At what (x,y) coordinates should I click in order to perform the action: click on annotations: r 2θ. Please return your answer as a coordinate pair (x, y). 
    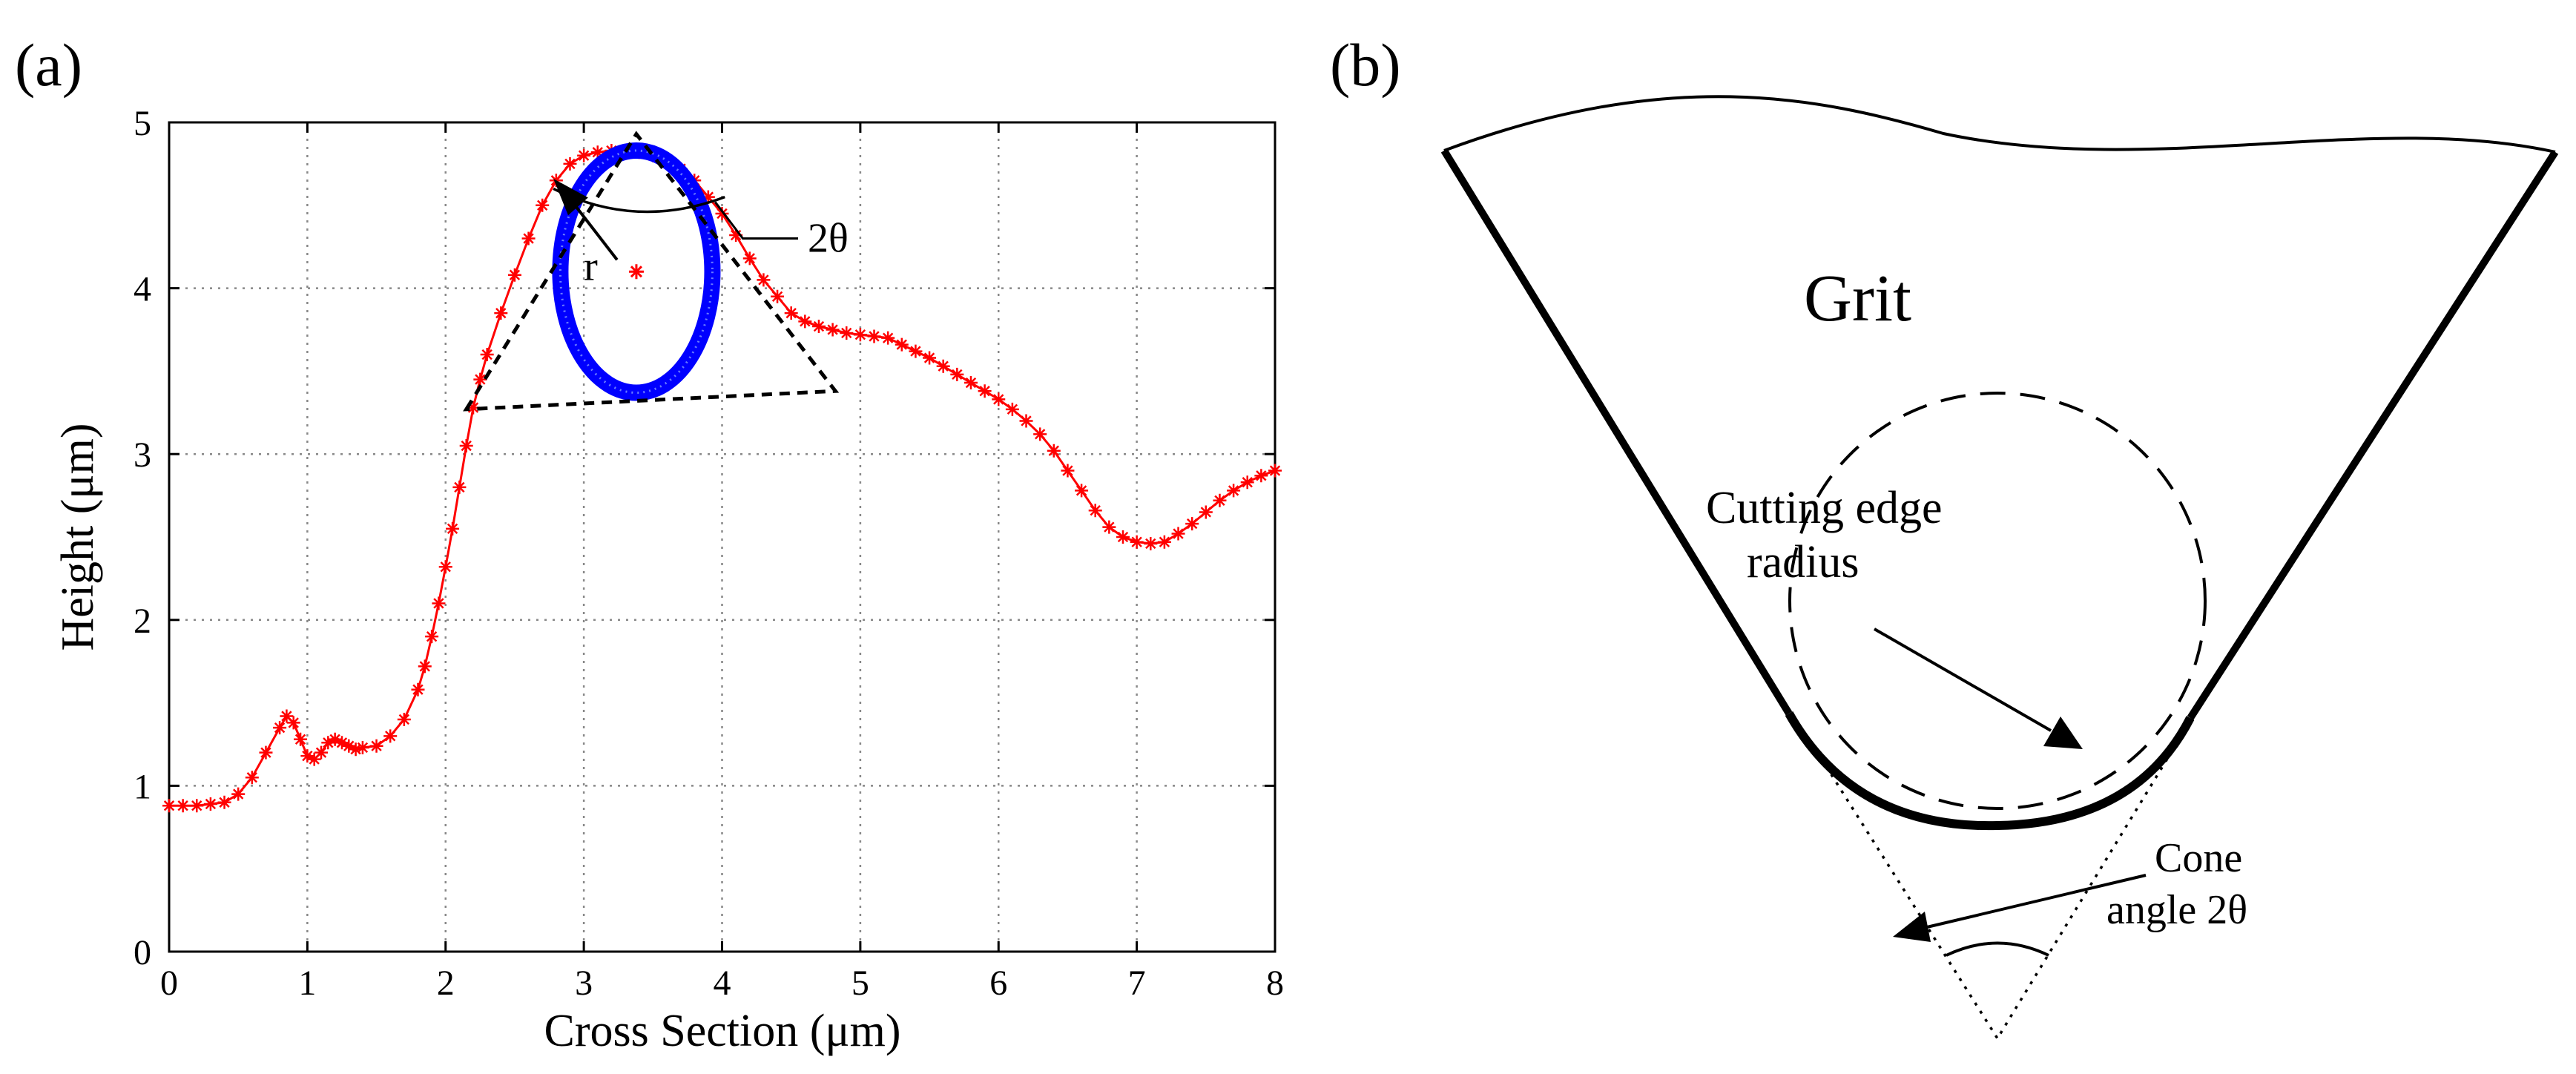
    Looking at the image, I should click on (701, 234).